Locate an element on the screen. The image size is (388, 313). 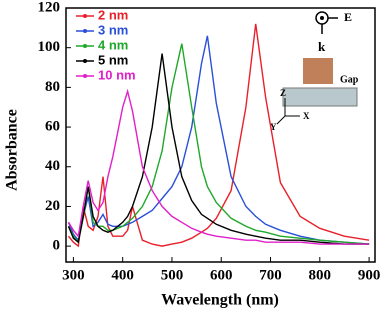
y-tick-label: 40 is located at coordinates (52, 166).